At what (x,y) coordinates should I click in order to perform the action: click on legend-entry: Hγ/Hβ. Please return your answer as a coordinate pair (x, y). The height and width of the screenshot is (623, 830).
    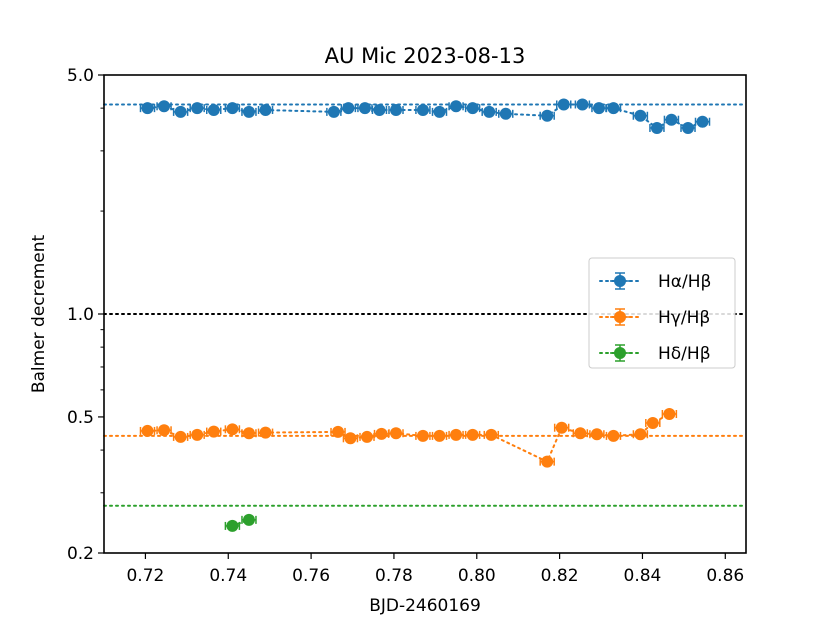
    Looking at the image, I should click on (654, 318).